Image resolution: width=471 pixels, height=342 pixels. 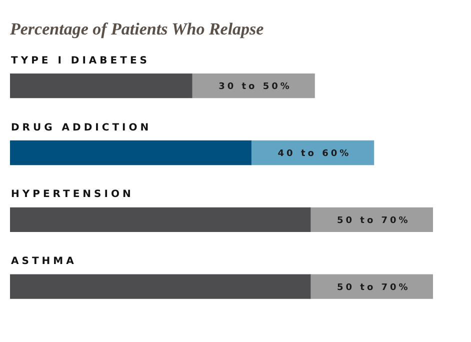 I want to click on y-tick-label: TYPE I DIABETES, so click(x=80, y=60).